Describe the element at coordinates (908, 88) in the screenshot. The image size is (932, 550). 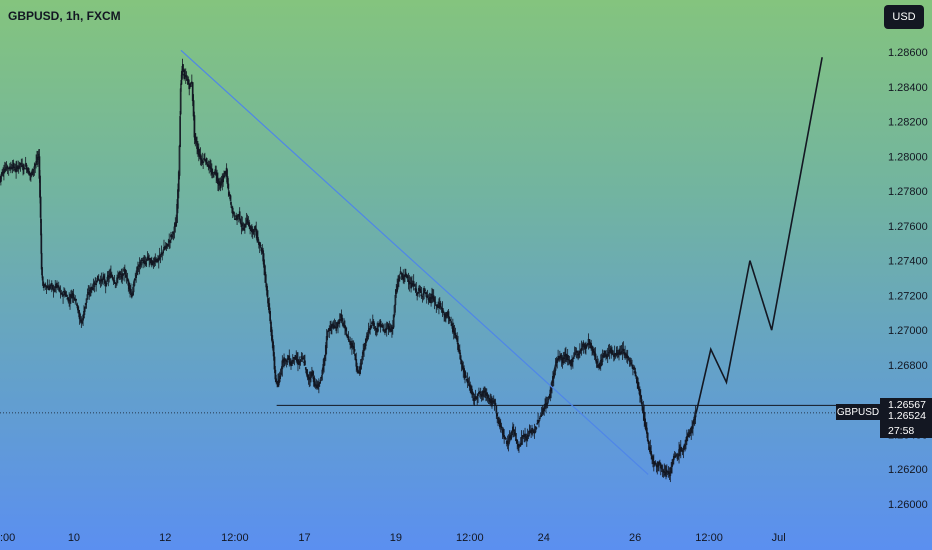
I see `y-tick-label: 1.28400` at that location.